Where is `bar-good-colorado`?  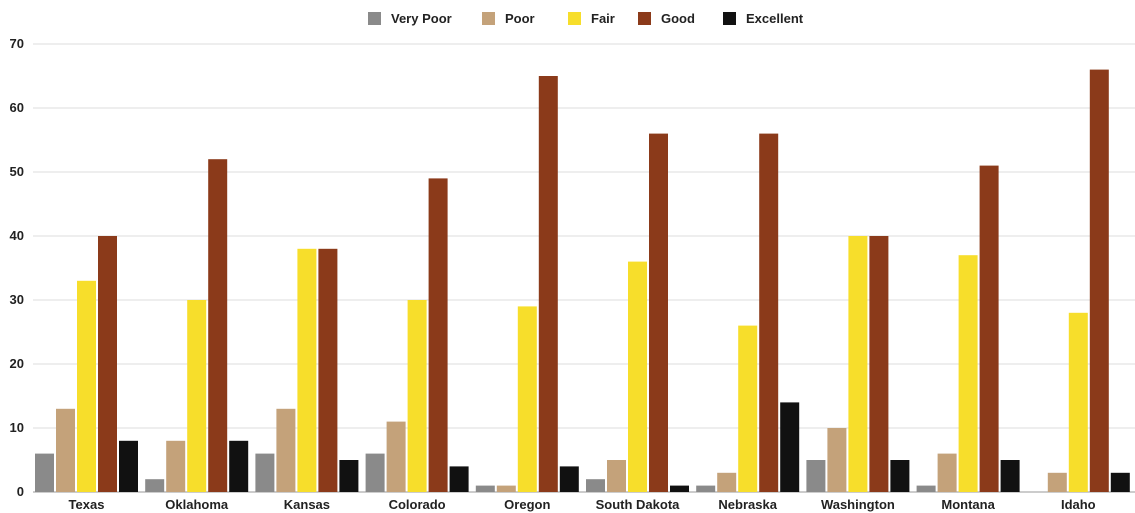 bar-good-colorado is located at coordinates (438, 335).